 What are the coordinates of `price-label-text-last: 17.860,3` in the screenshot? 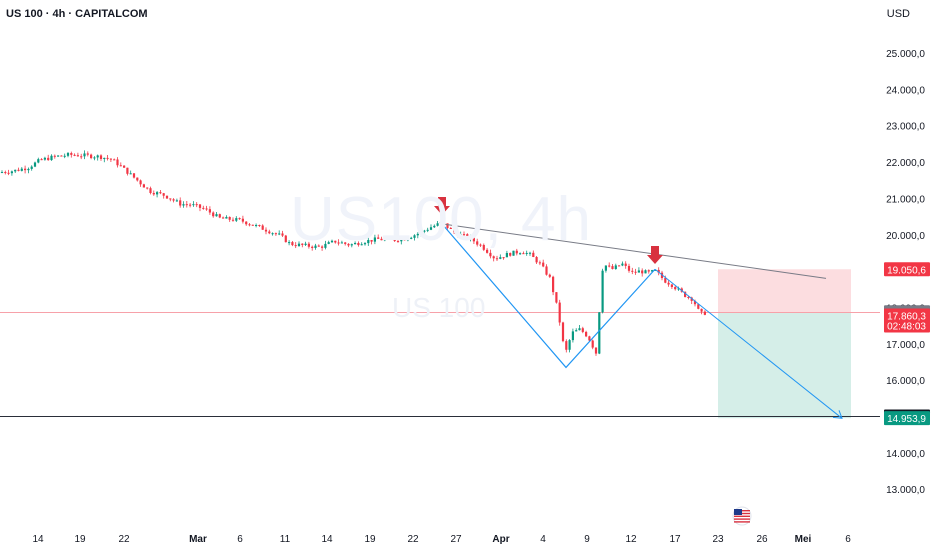 It's located at (906, 317).